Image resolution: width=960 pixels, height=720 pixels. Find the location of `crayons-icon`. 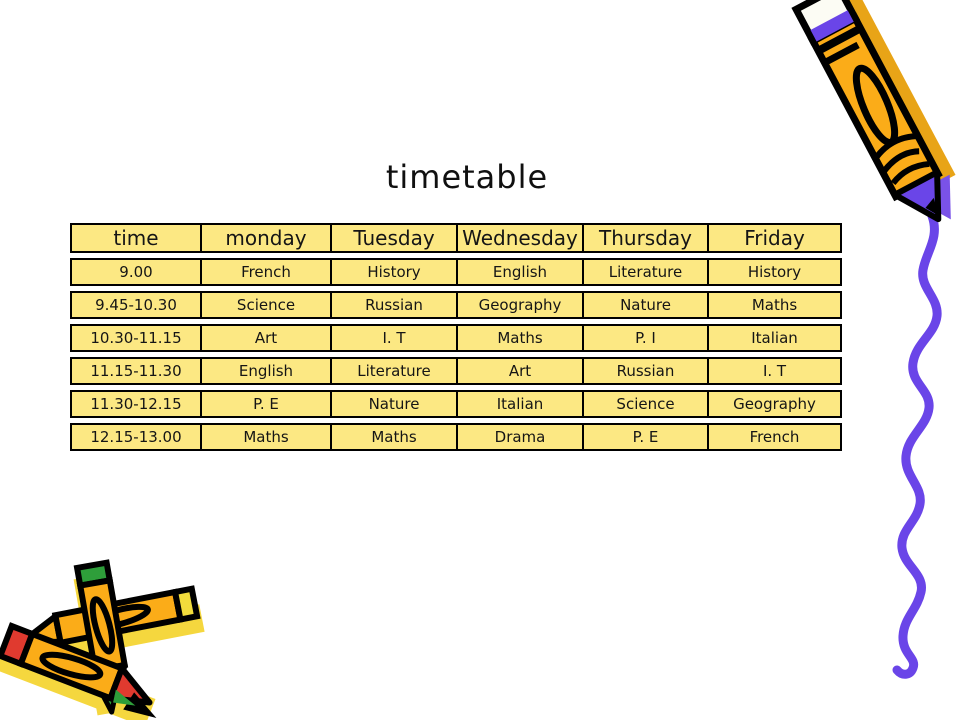

crayons-icon is located at coordinates (125, 637).